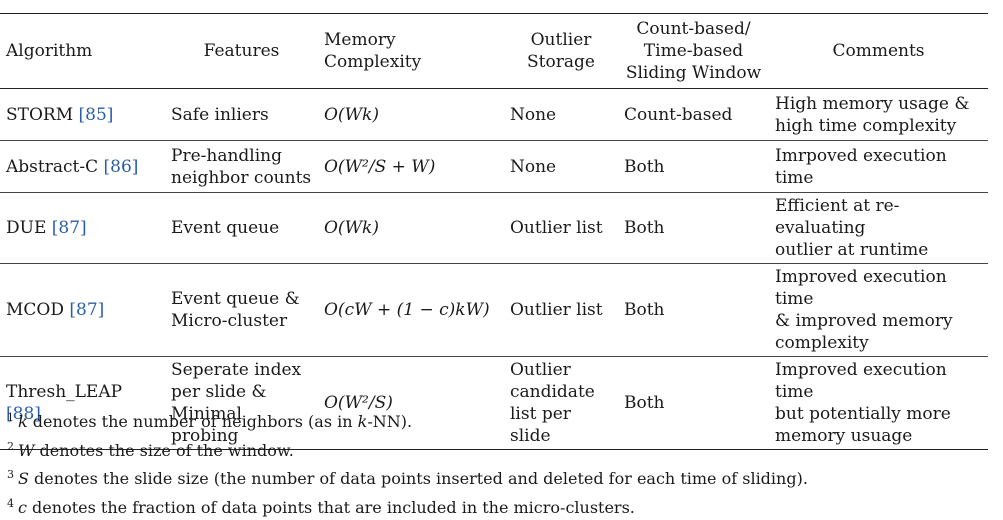  I want to click on header-features: Features, so click(241, 51).